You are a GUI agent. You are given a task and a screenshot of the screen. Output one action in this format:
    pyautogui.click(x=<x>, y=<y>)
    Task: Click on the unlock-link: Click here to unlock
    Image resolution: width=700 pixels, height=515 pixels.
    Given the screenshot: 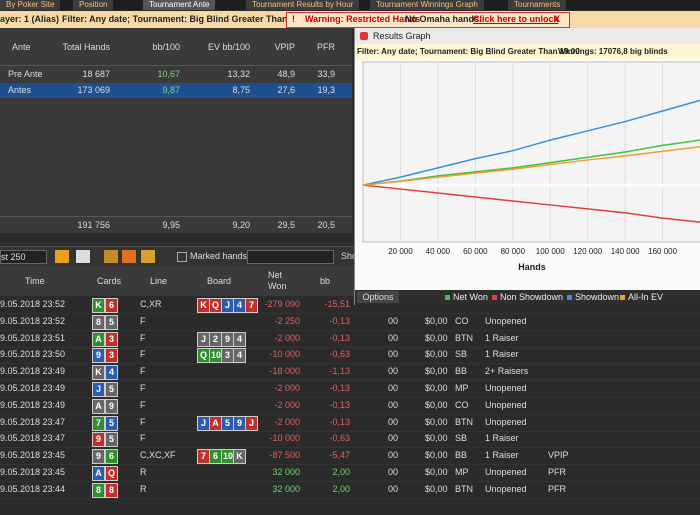 What is the action you would take?
    pyautogui.click(x=516, y=19)
    